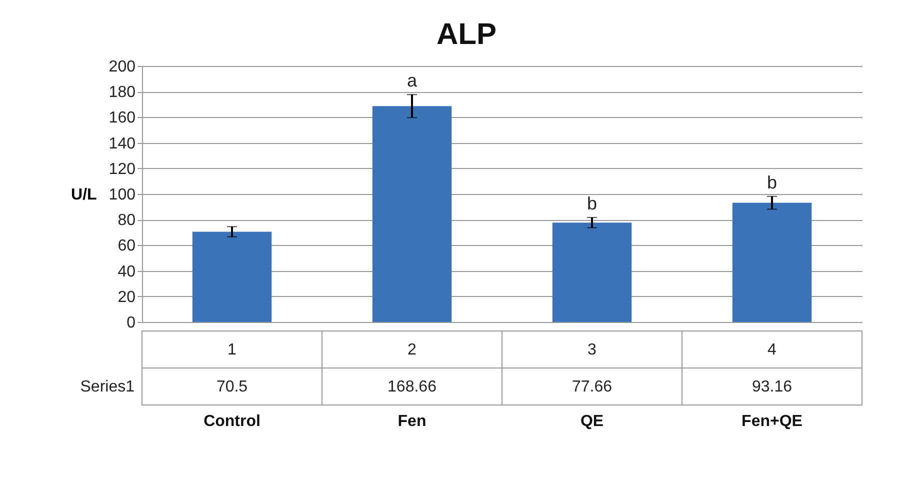 This screenshot has width=901, height=488. Describe the element at coordinates (466, 34) in the screenshot. I see `chart-title: ALP` at that location.